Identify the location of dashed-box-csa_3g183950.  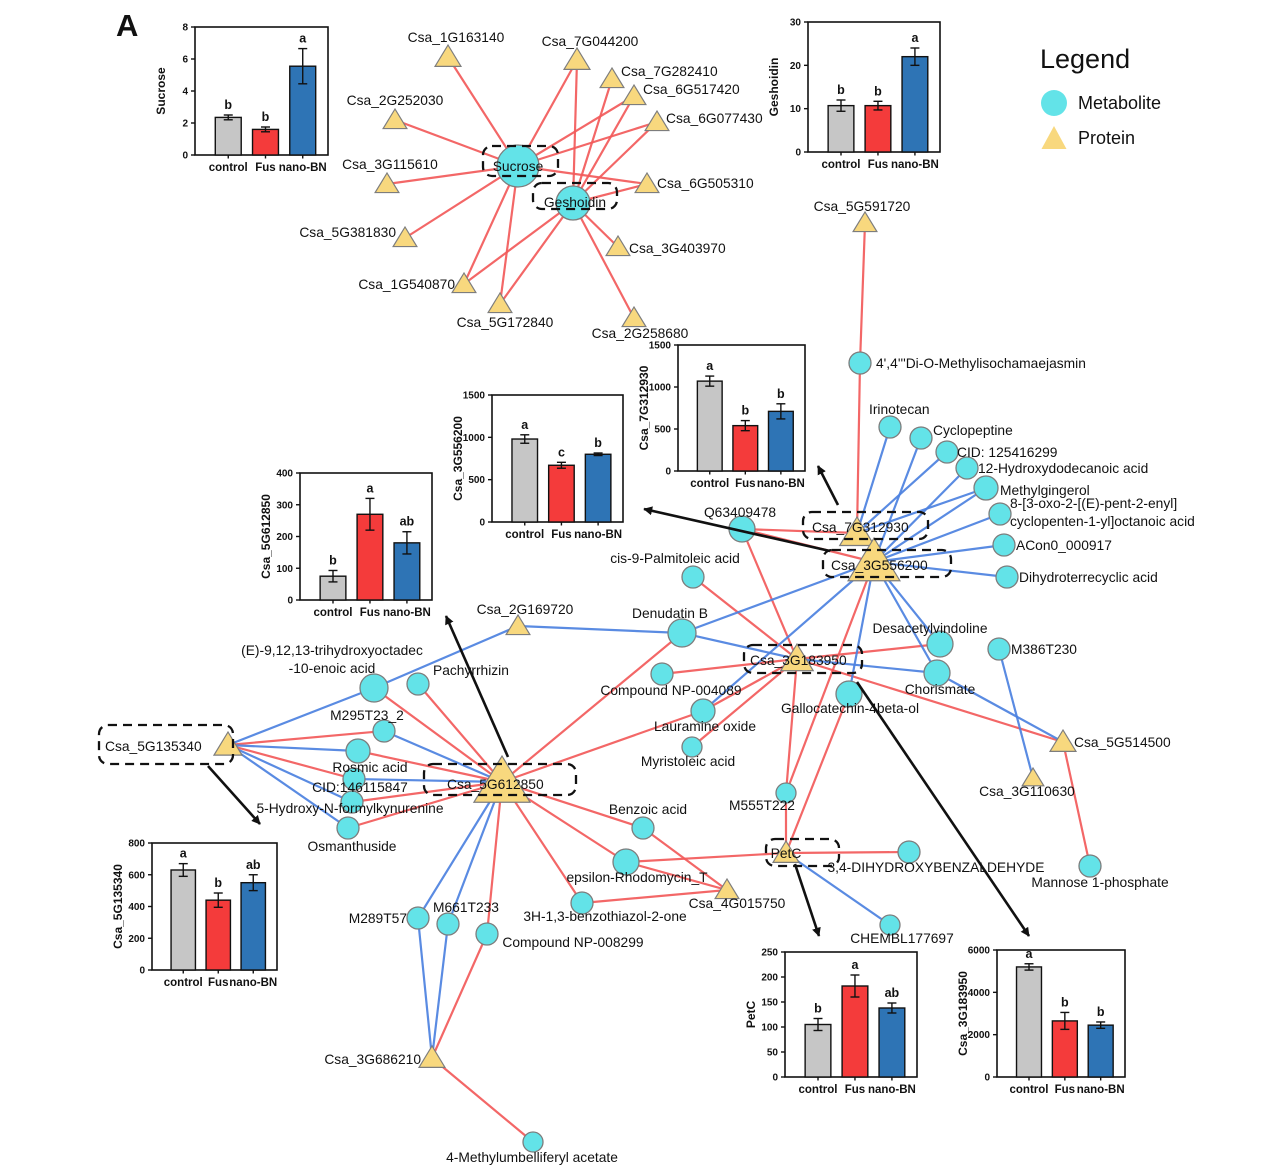
(803, 659).